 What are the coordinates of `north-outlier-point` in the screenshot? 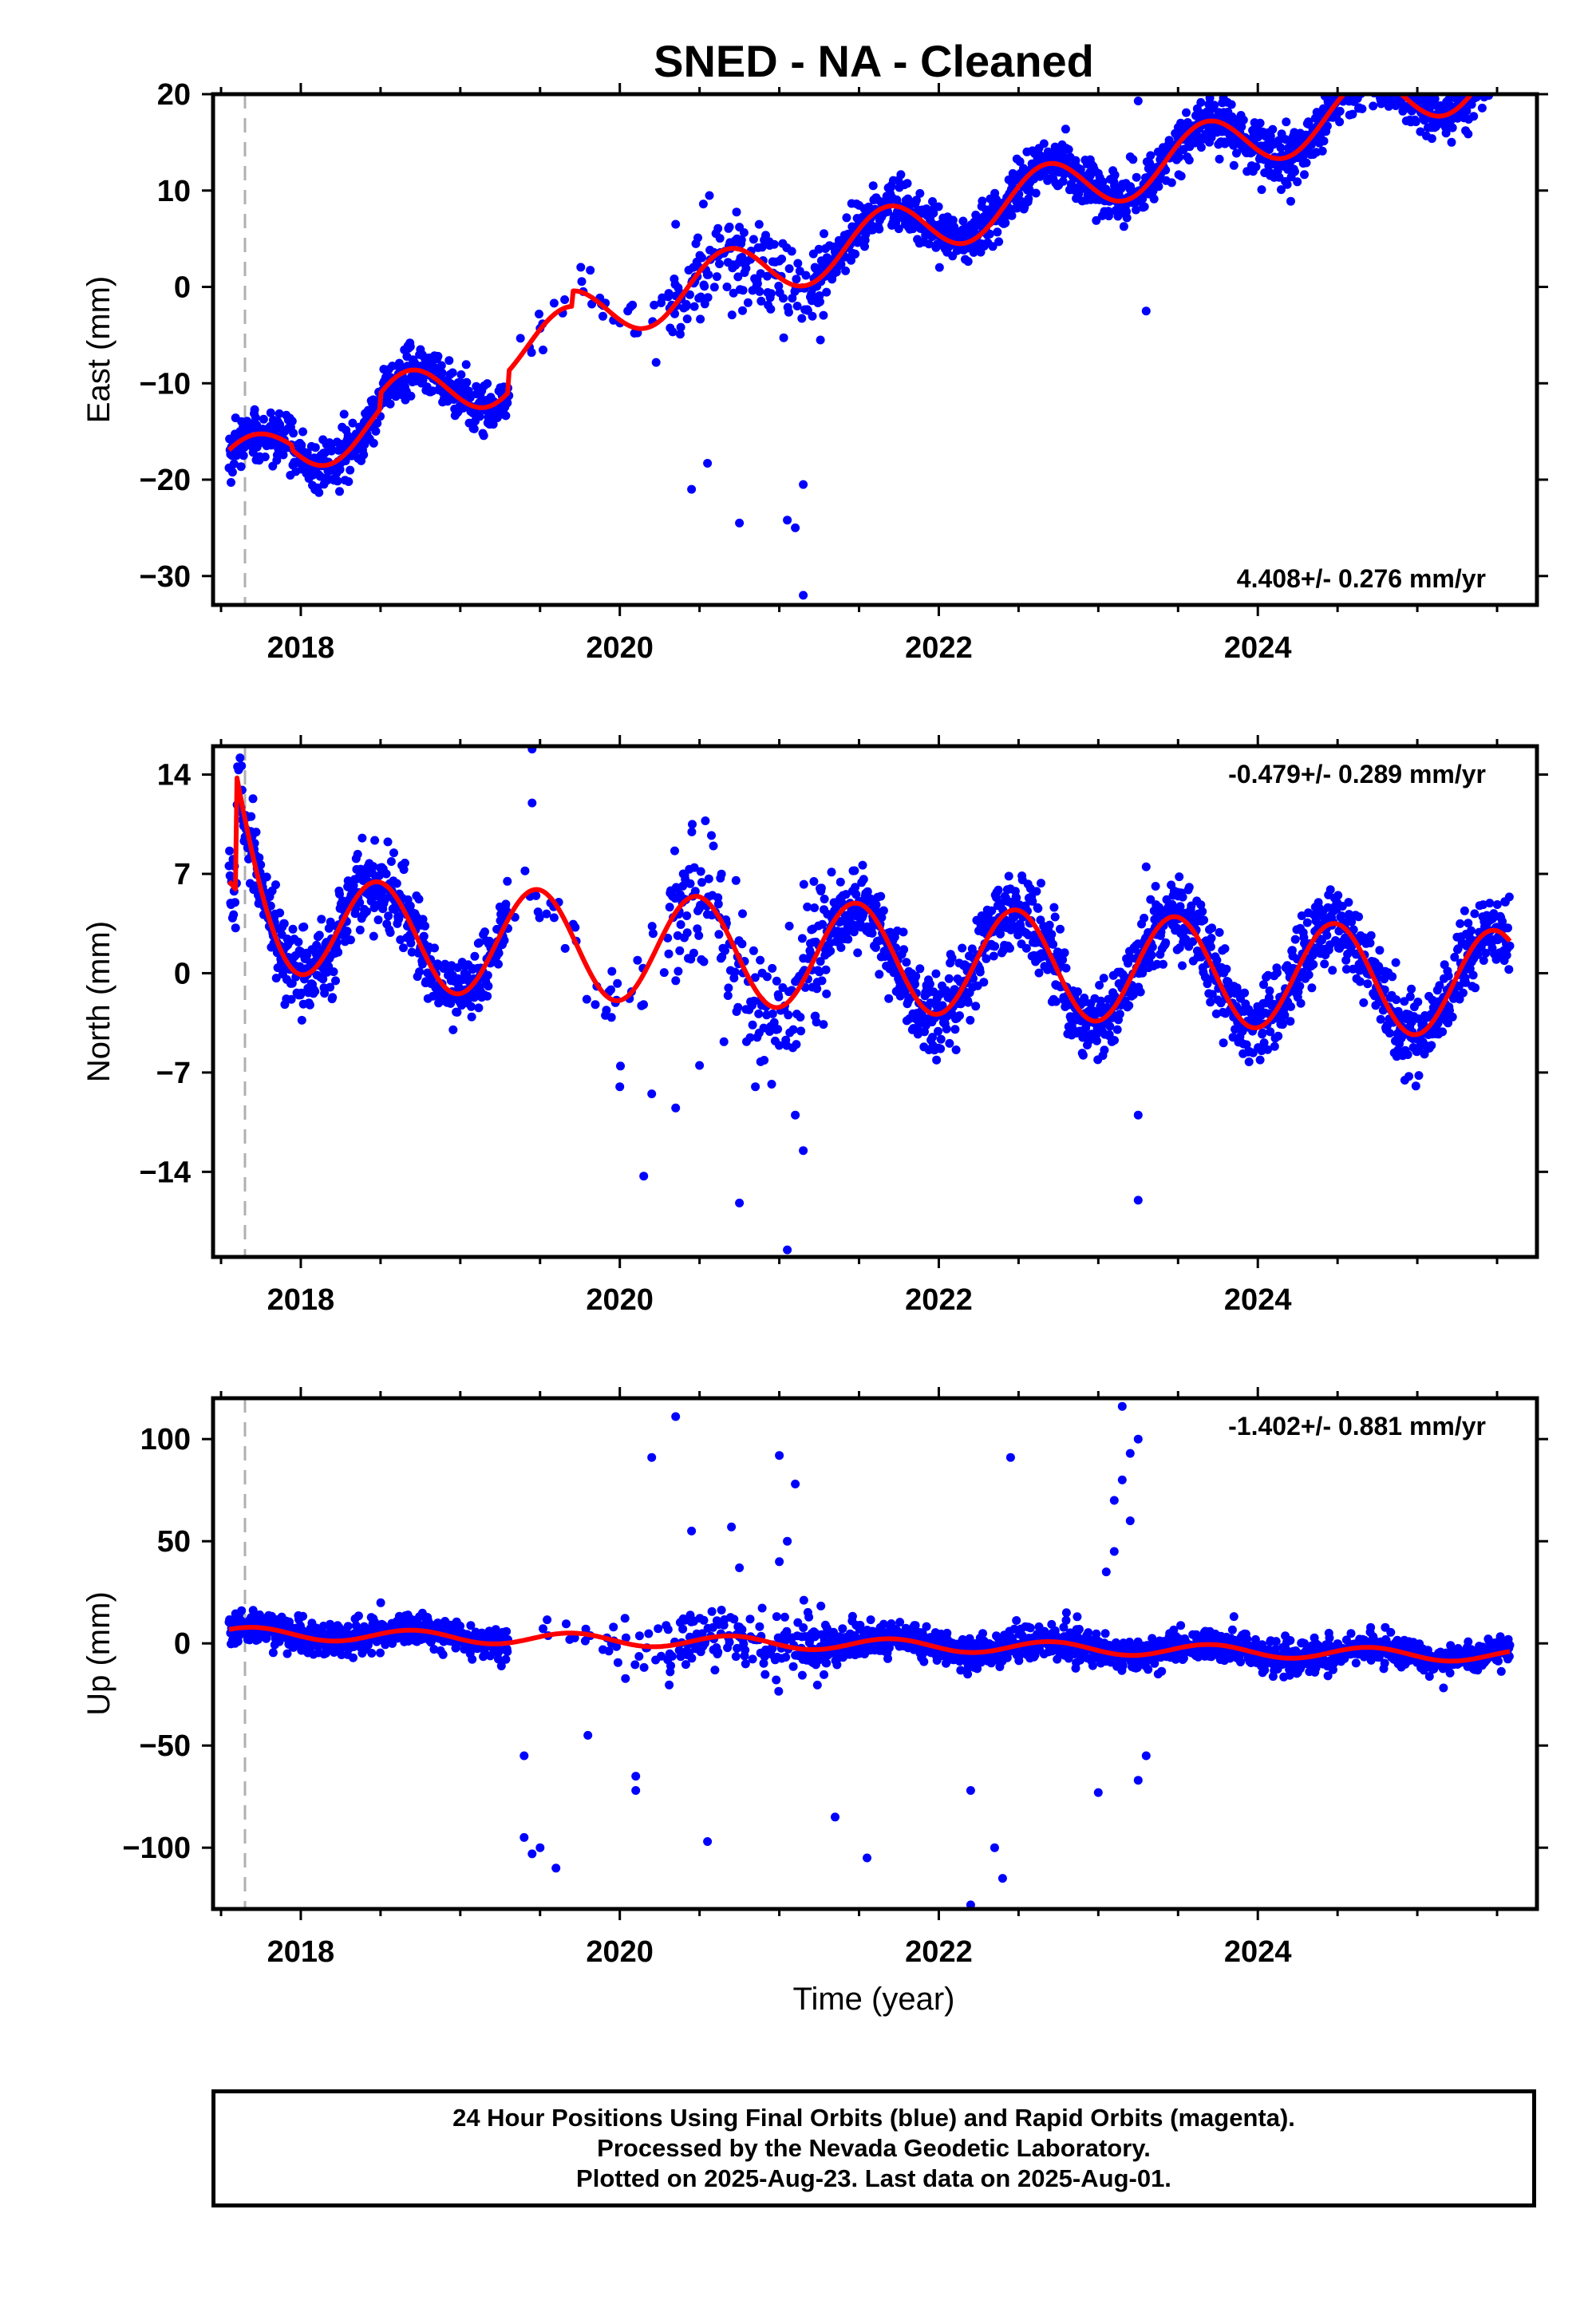 It's located at (253, 799).